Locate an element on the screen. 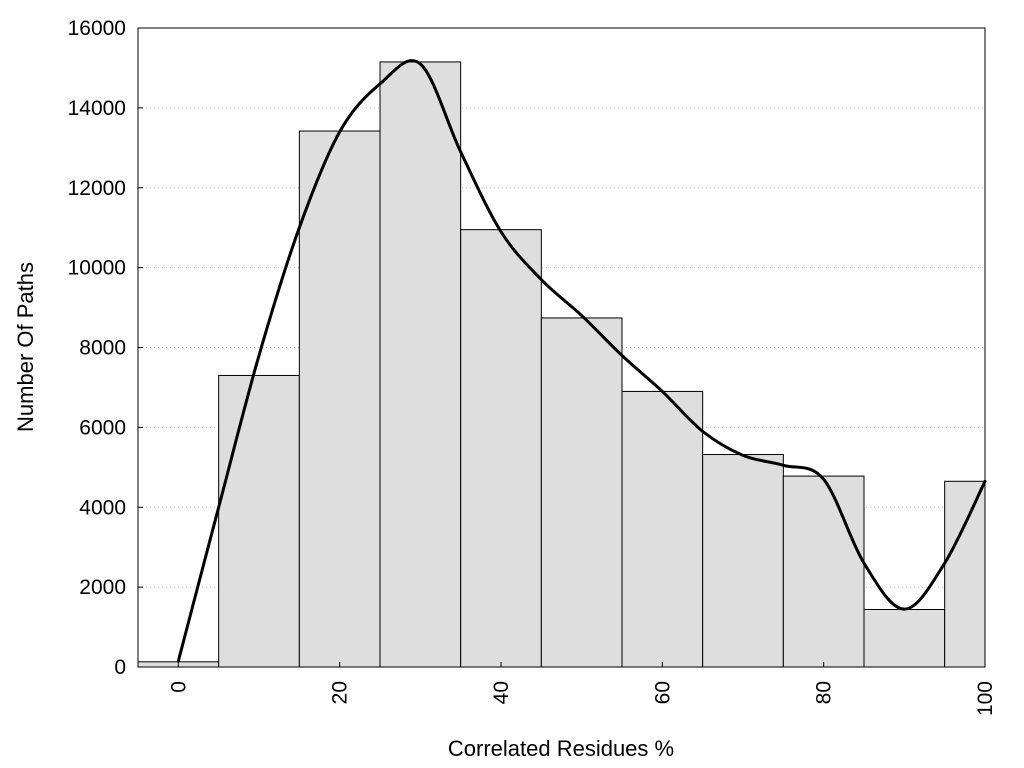 This screenshot has height=768, width=1024. y-axis-title: Number Of Paths is located at coordinates (25, 347).